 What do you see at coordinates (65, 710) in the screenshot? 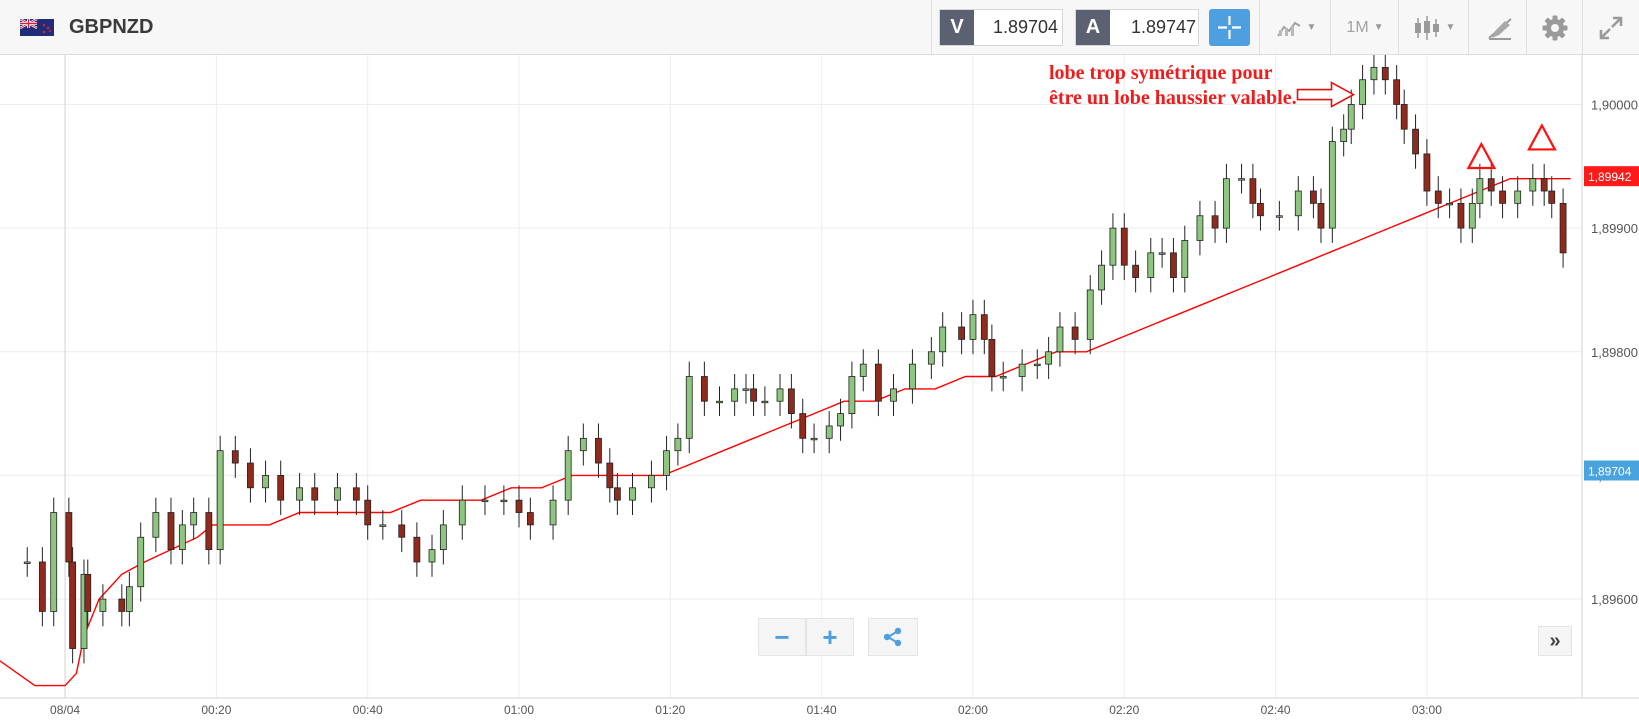
I see `time-axis-label: 08/04` at bounding box center [65, 710].